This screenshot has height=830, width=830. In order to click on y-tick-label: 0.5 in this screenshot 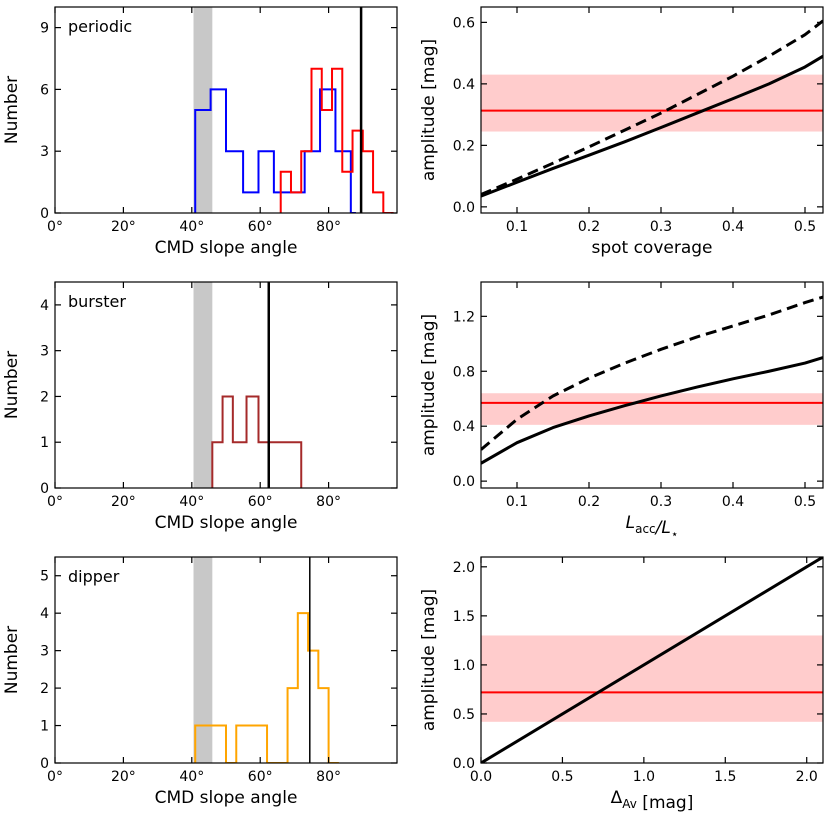, I will do `click(464, 715)`.